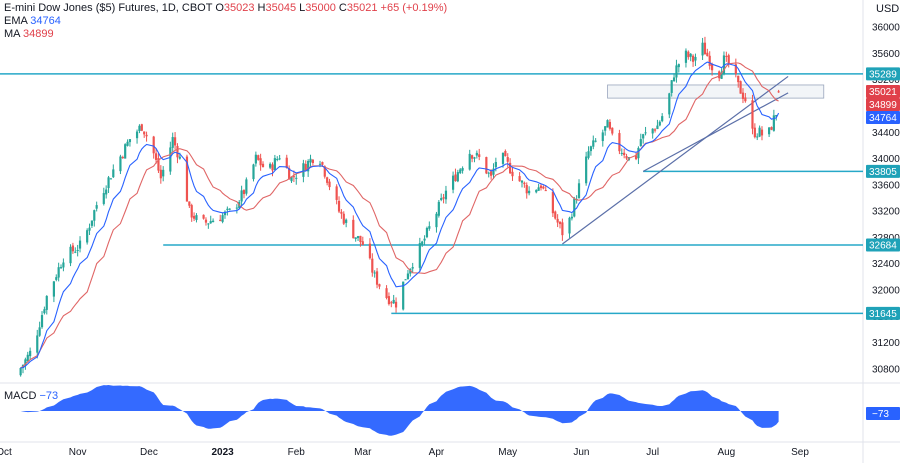 The image size is (900, 463). What do you see at coordinates (302, 8) in the screenshot?
I see `legend-low-label: L` at bounding box center [302, 8].